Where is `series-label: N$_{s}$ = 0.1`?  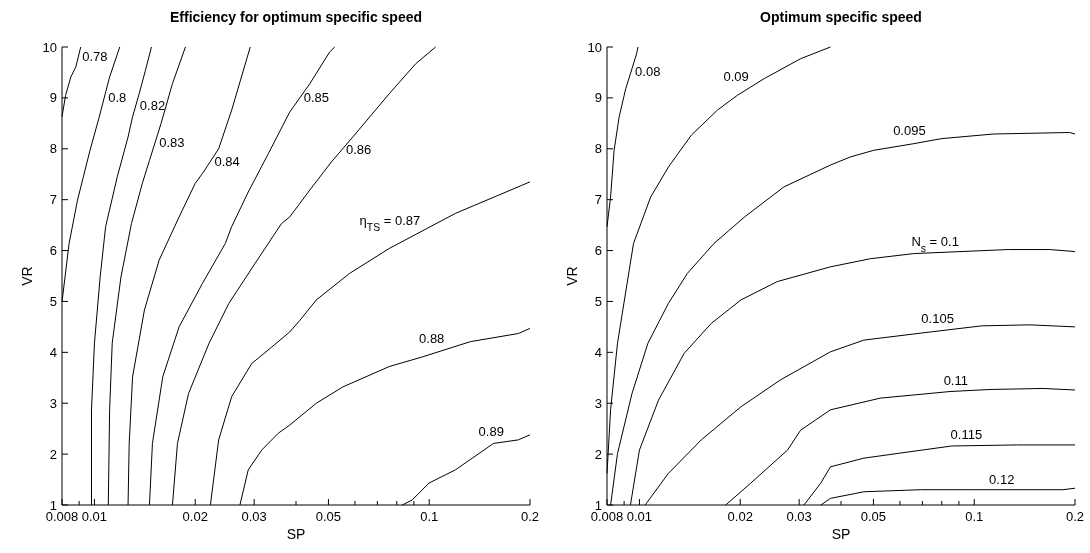
series-label: N$_{s}$ = 0.1 is located at coordinates (935, 243).